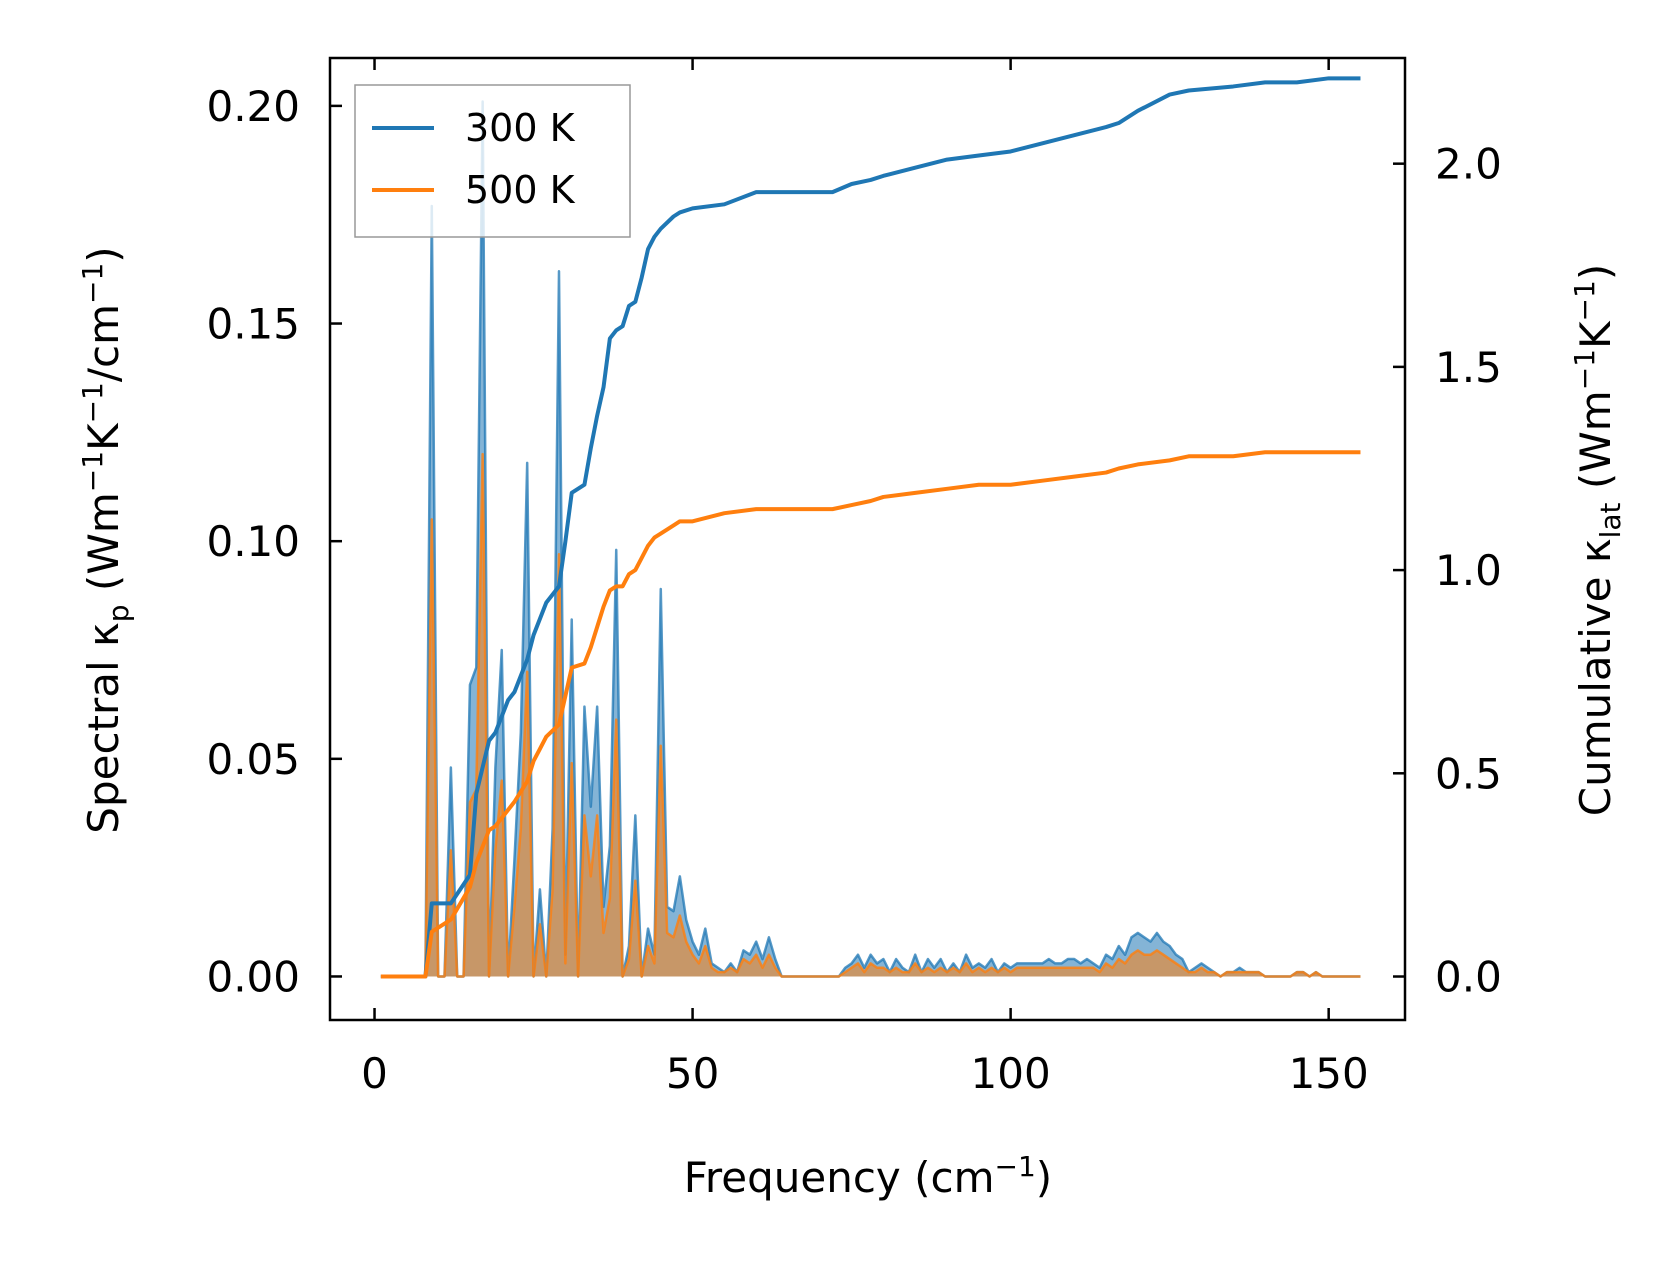 This screenshot has width=1679, height=1264. Describe the element at coordinates (92, 283) in the screenshot. I see `y-left-title-sup3: −1` at that location.